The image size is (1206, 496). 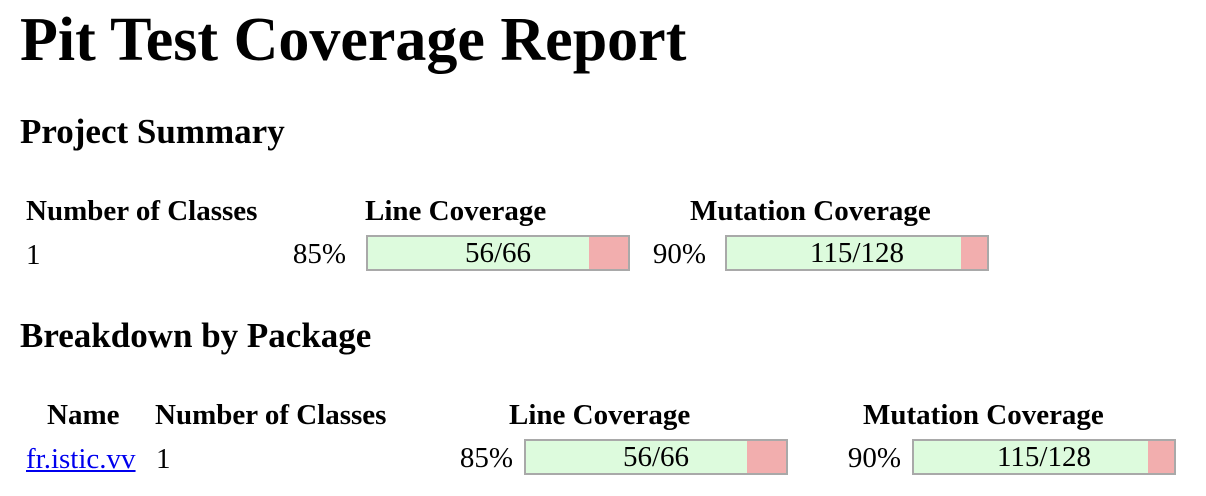 I want to click on summary-line-coverage-ratio: 56/66, so click(x=498, y=253).